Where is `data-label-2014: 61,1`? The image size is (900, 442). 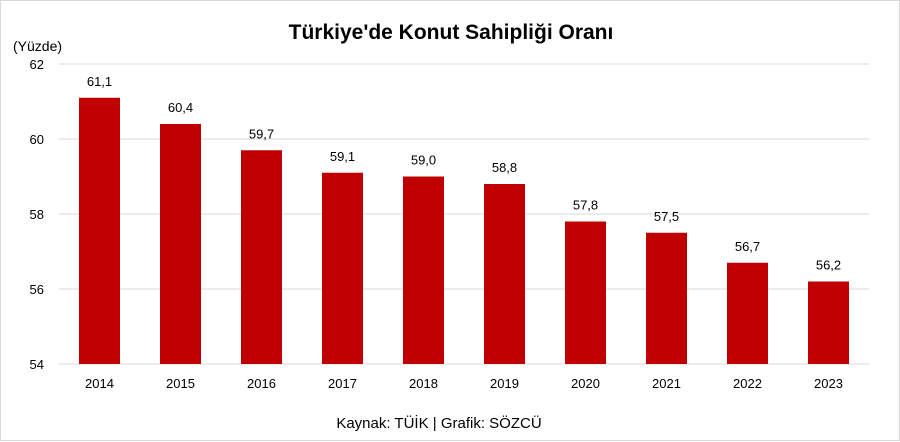 data-label-2014: 61,1 is located at coordinates (99, 81).